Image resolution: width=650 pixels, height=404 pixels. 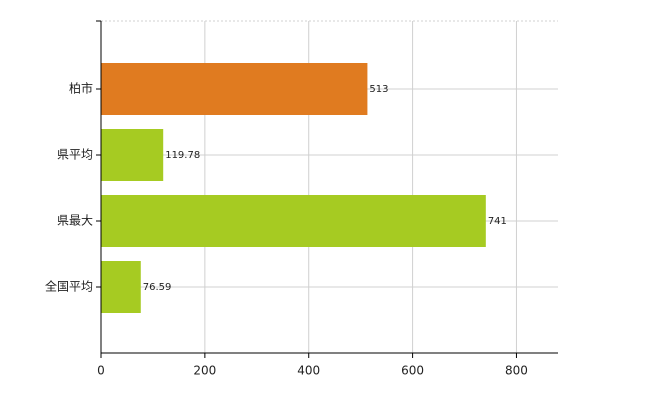 What do you see at coordinates (75, 221) in the screenshot?
I see `y-tick-label: 県最大` at bounding box center [75, 221].